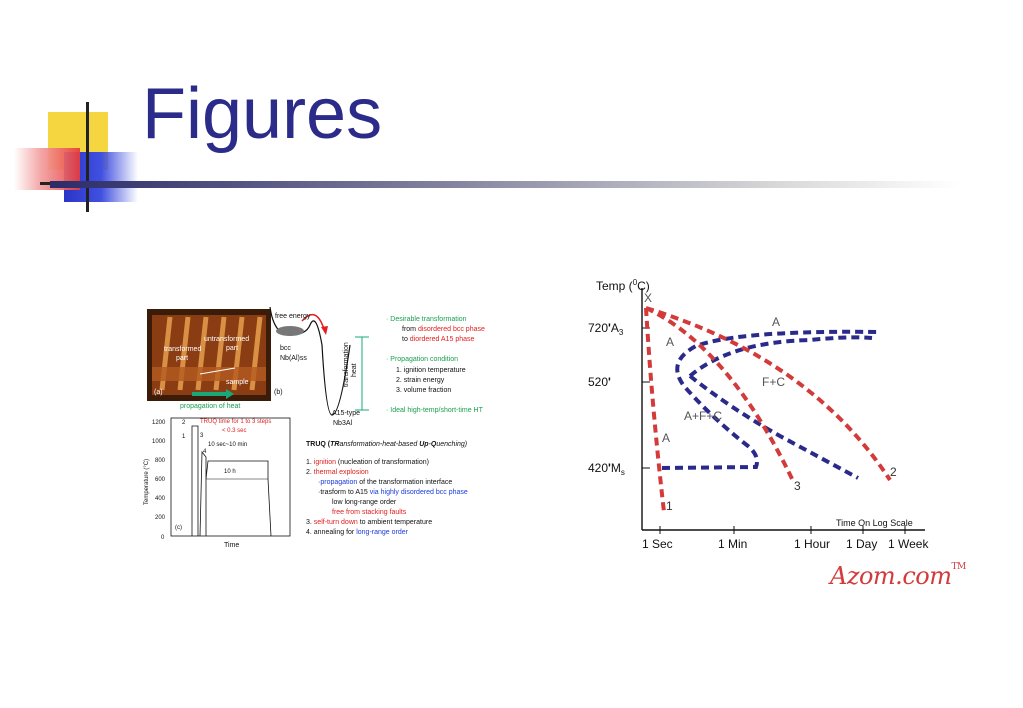  Describe the element at coordinates (159, 423) in the screenshot. I see `ytick: 1200` at that location.